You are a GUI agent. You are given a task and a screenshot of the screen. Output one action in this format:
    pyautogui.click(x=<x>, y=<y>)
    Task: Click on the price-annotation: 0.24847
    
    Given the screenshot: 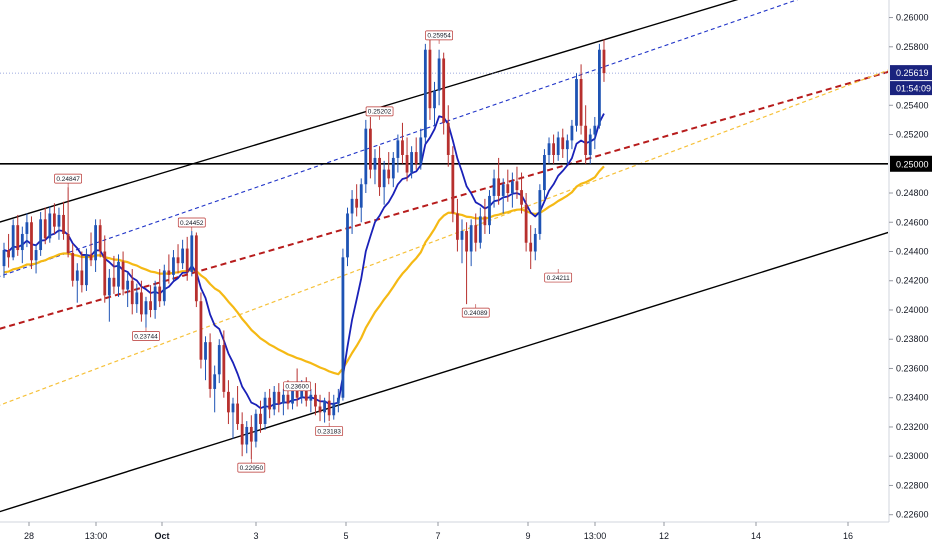 What is the action you would take?
    pyautogui.click(x=68, y=180)
    